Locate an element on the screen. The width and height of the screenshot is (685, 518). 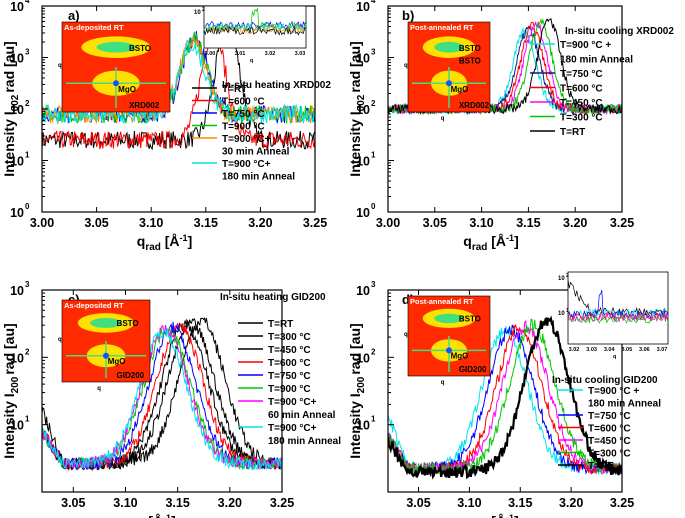
legend-title: In-situ cooling GID200 is located at coordinates (605, 380).